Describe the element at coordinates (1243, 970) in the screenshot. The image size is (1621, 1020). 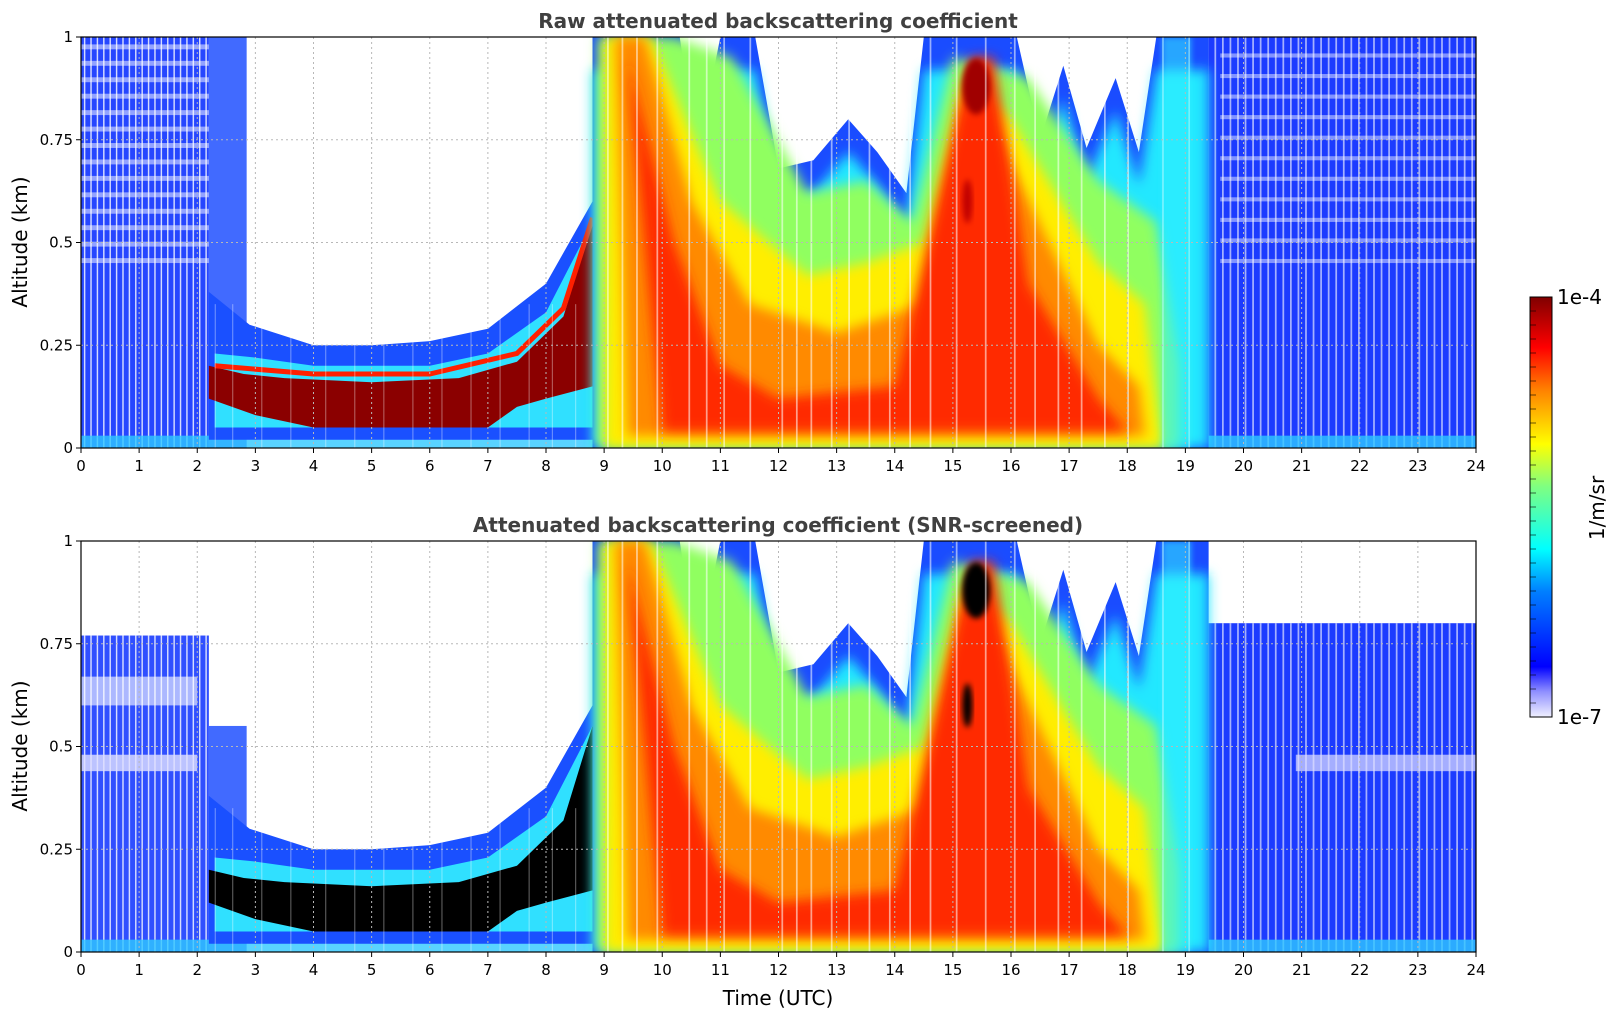
I see `x-tick-label: 20` at that location.